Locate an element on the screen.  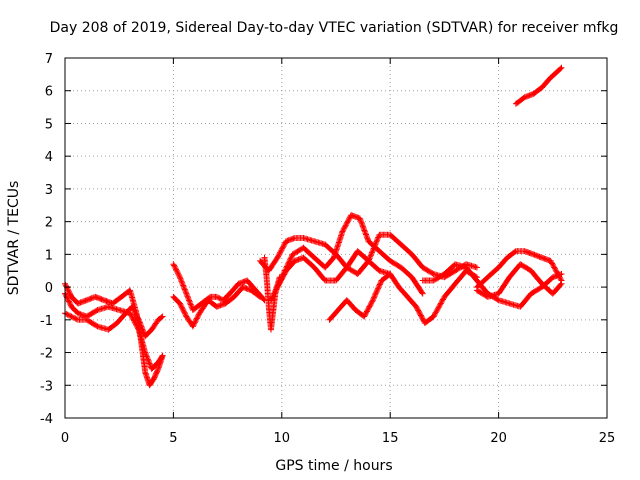
x-tick-label: 25 is located at coordinates (607, 438).